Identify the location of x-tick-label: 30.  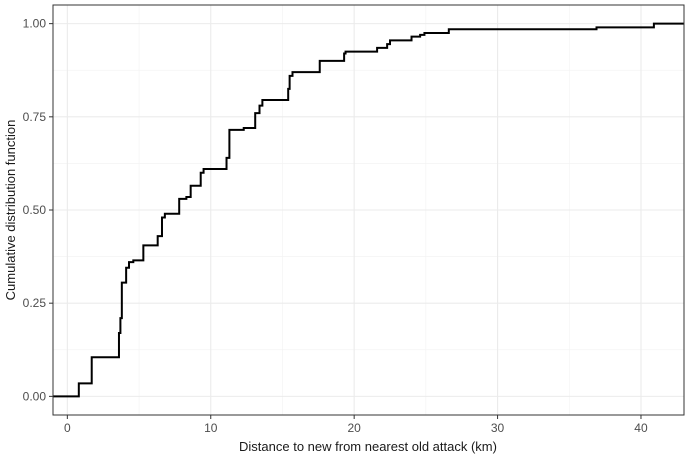
(498, 428).